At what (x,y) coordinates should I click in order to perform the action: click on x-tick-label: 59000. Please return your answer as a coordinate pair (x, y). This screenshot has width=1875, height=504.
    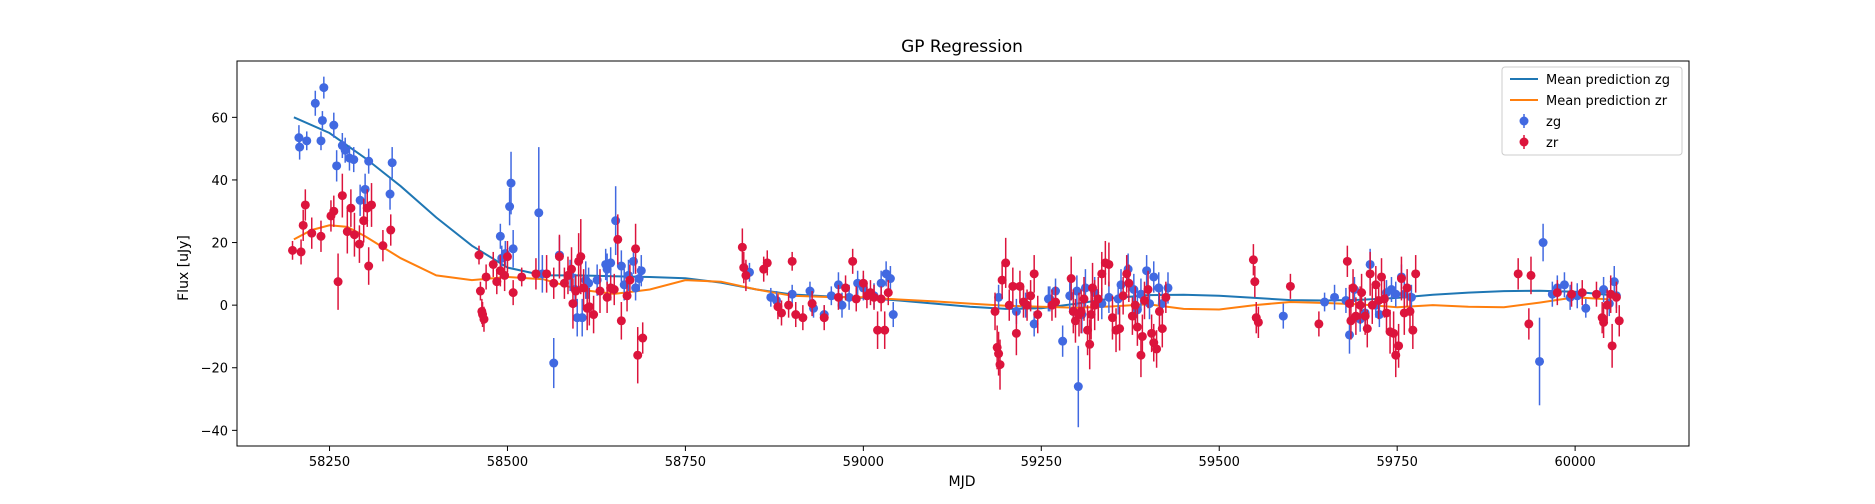
    Looking at the image, I should click on (863, 462).